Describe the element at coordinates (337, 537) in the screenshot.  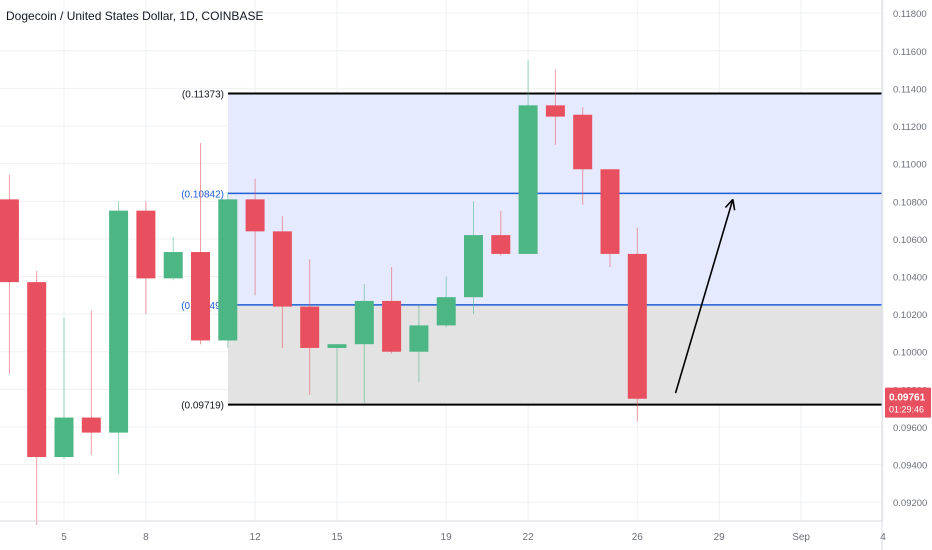
I see `time-tick-label: 15` at that location.